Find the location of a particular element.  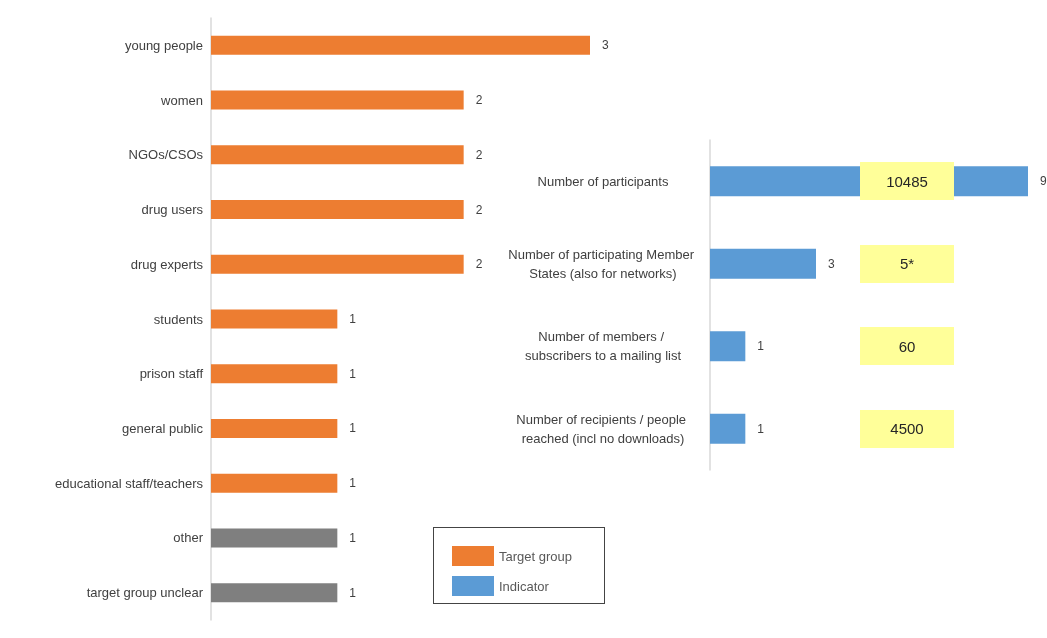

y-tick-label: drug experts is located at coordinates (167, 264).